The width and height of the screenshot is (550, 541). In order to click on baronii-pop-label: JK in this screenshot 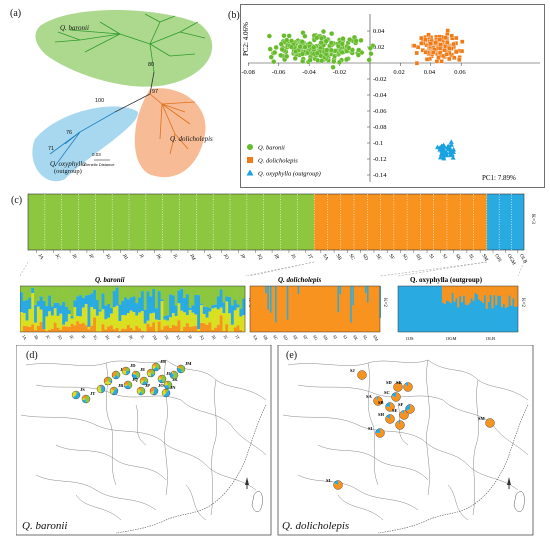, I will do `click(131, 337)`.